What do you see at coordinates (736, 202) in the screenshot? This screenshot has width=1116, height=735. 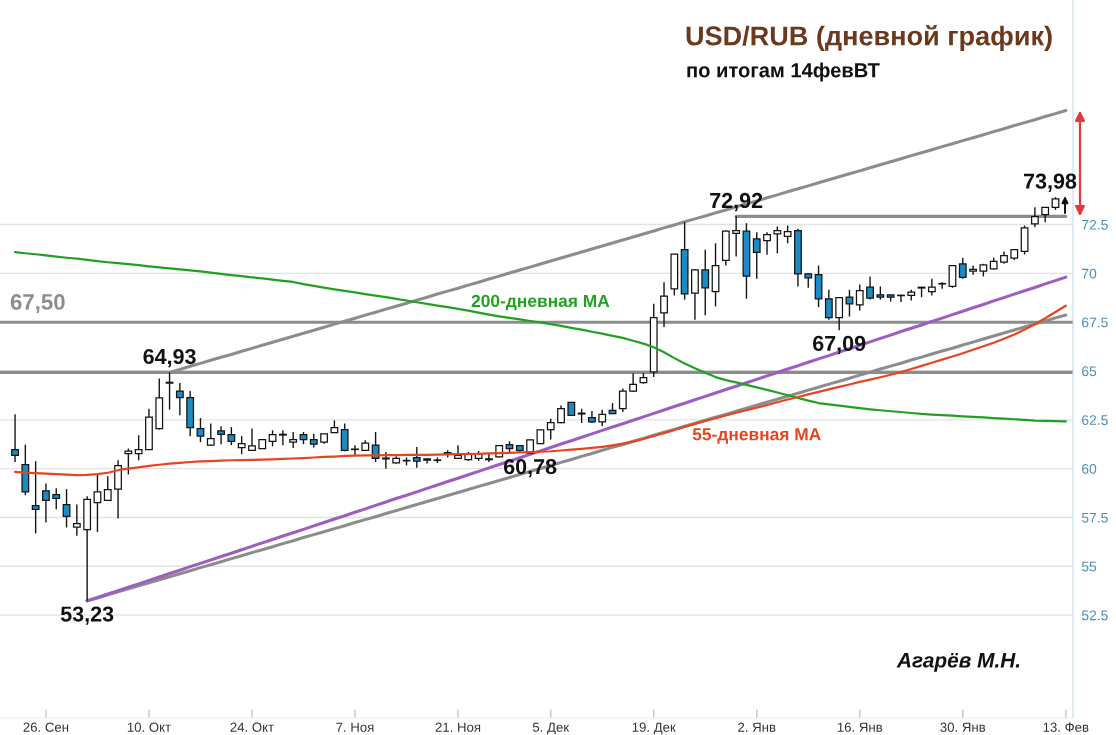 I see `annotation: 72,92` at bounding box center [736, 202].